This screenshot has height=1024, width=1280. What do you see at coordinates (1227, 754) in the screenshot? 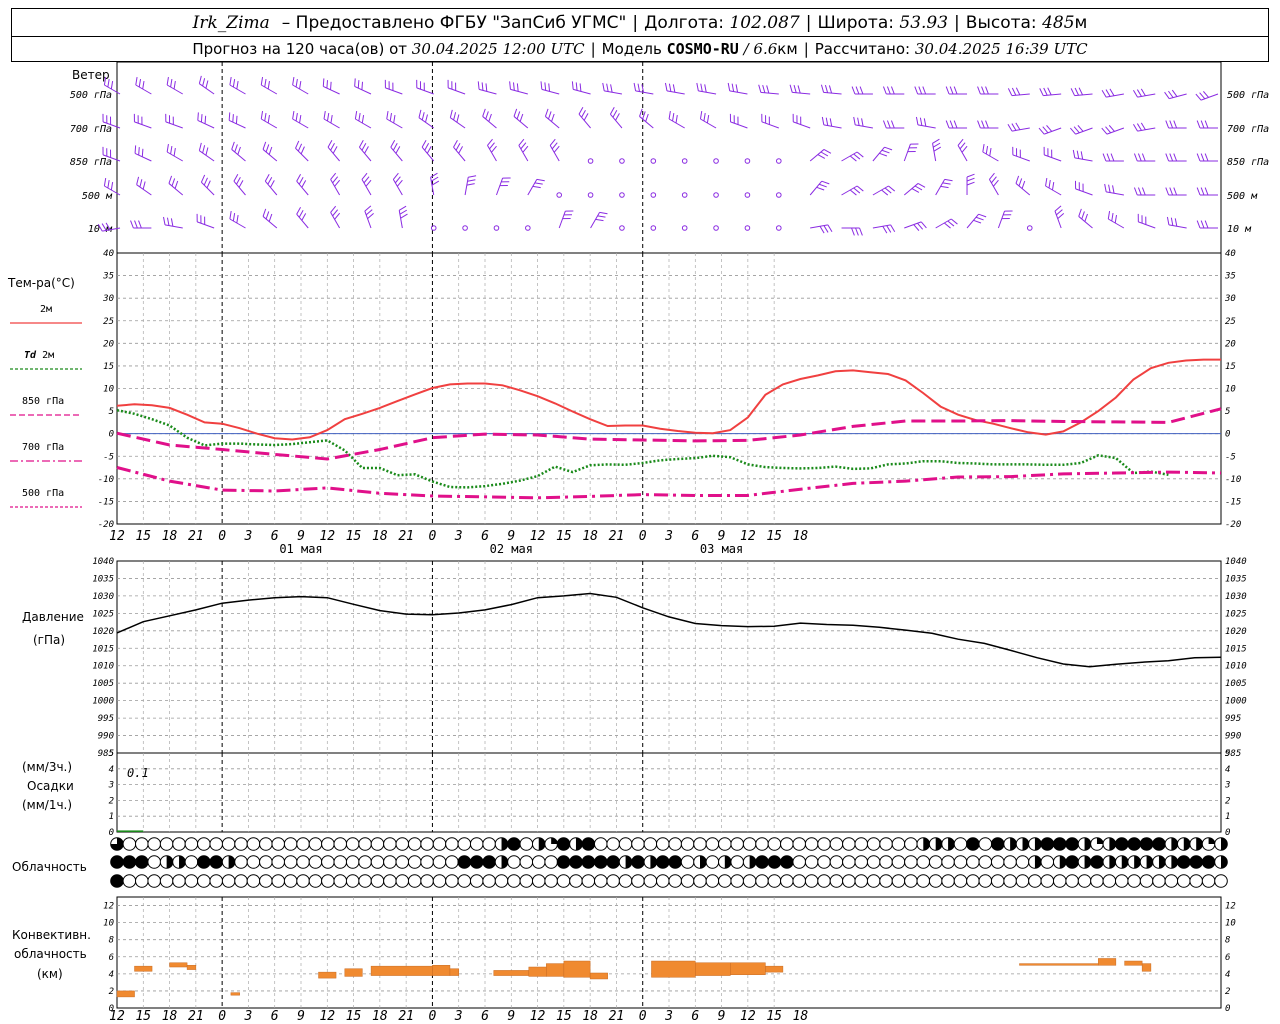
I see `precip-tick-right: 5` at bounding box center [1227, 754].